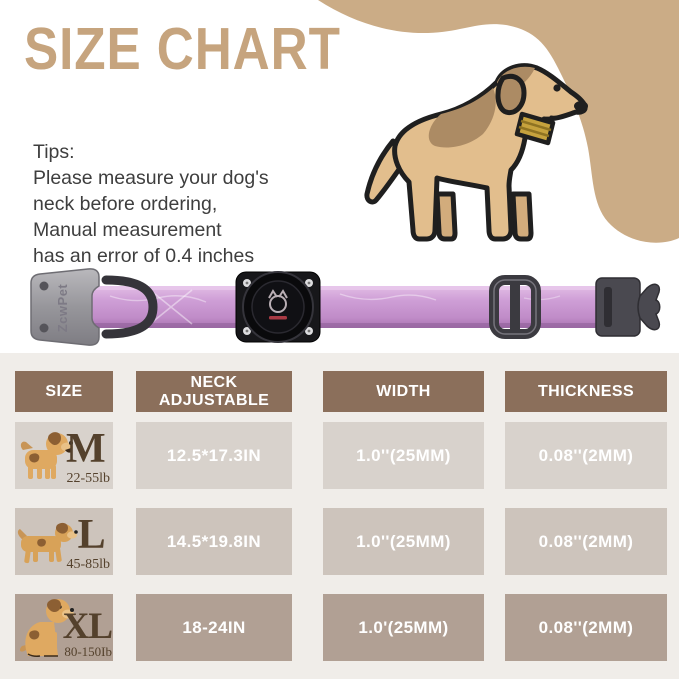  What do you see at coordinates (144, 256) in the screenshot?
I see `tips-line: has an error of 0.4 inches` at bounding box center [144, 256].